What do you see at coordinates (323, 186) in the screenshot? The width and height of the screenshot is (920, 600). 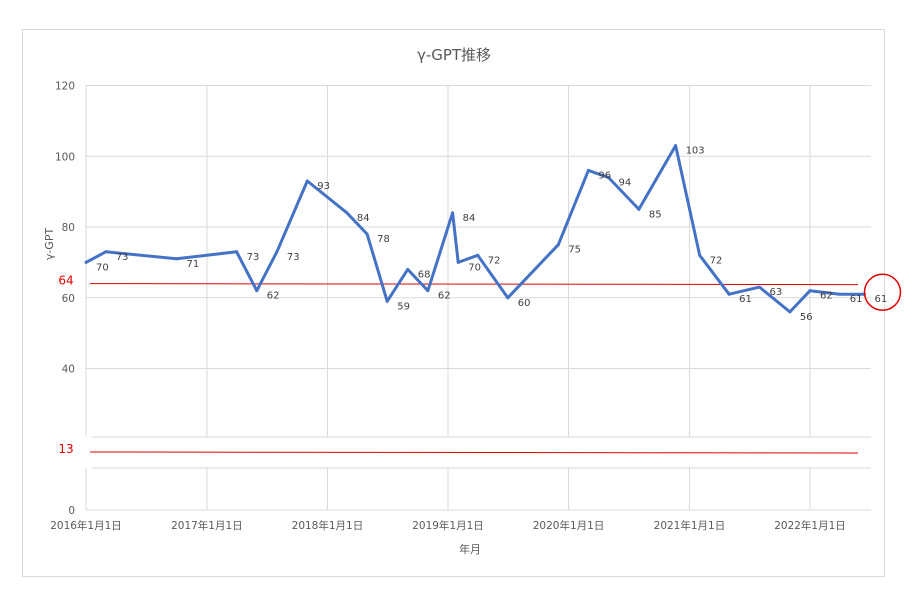 I see `data-label: 93` at bounding box center [323, 186].